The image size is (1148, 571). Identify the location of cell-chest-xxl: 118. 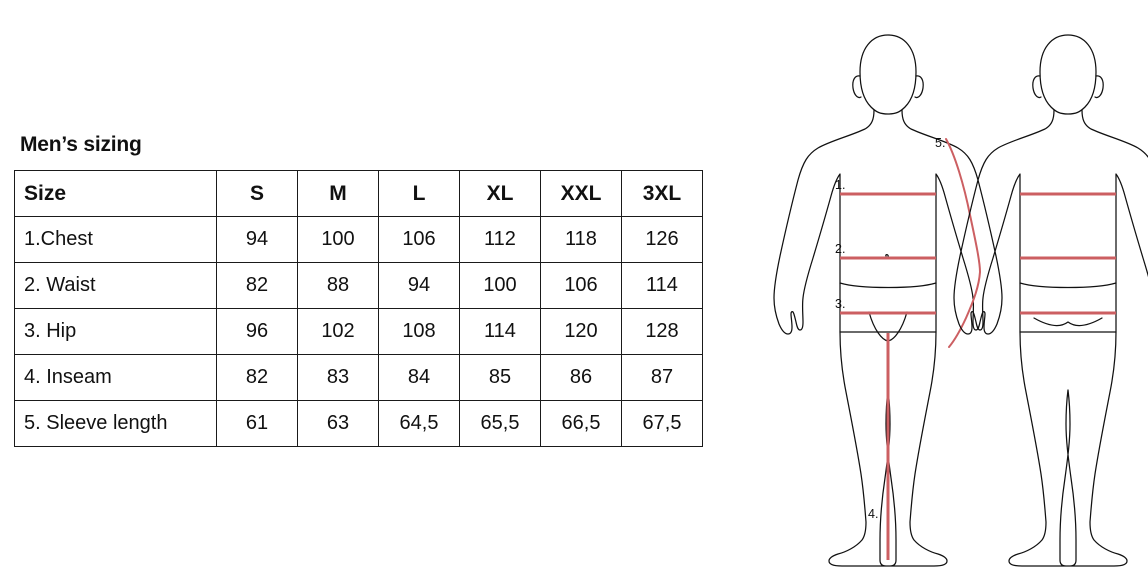
(581, 239).